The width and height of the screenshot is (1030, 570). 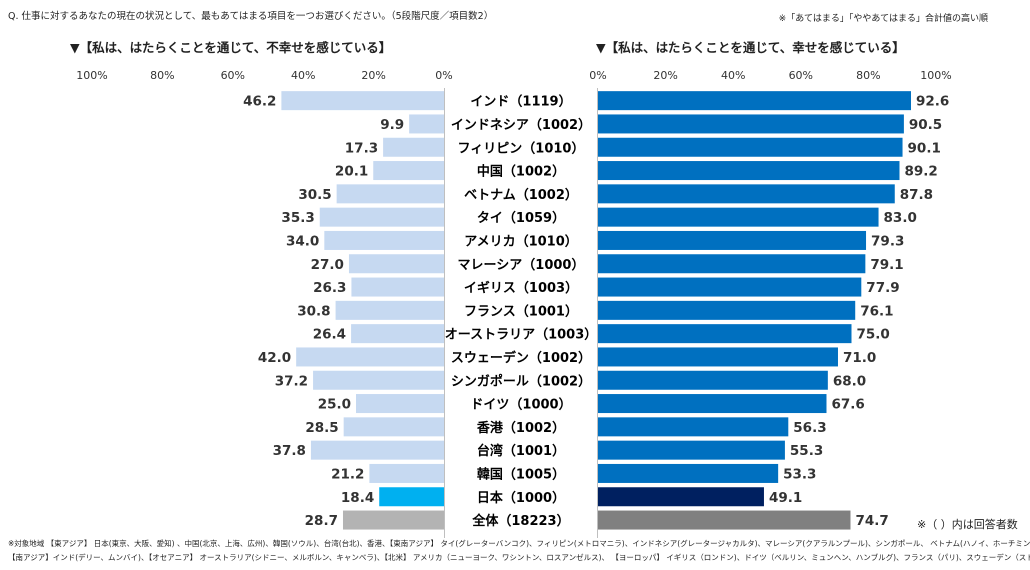 I want to click on category-label: ドイツ（1000）, so click(x=520, y=405).